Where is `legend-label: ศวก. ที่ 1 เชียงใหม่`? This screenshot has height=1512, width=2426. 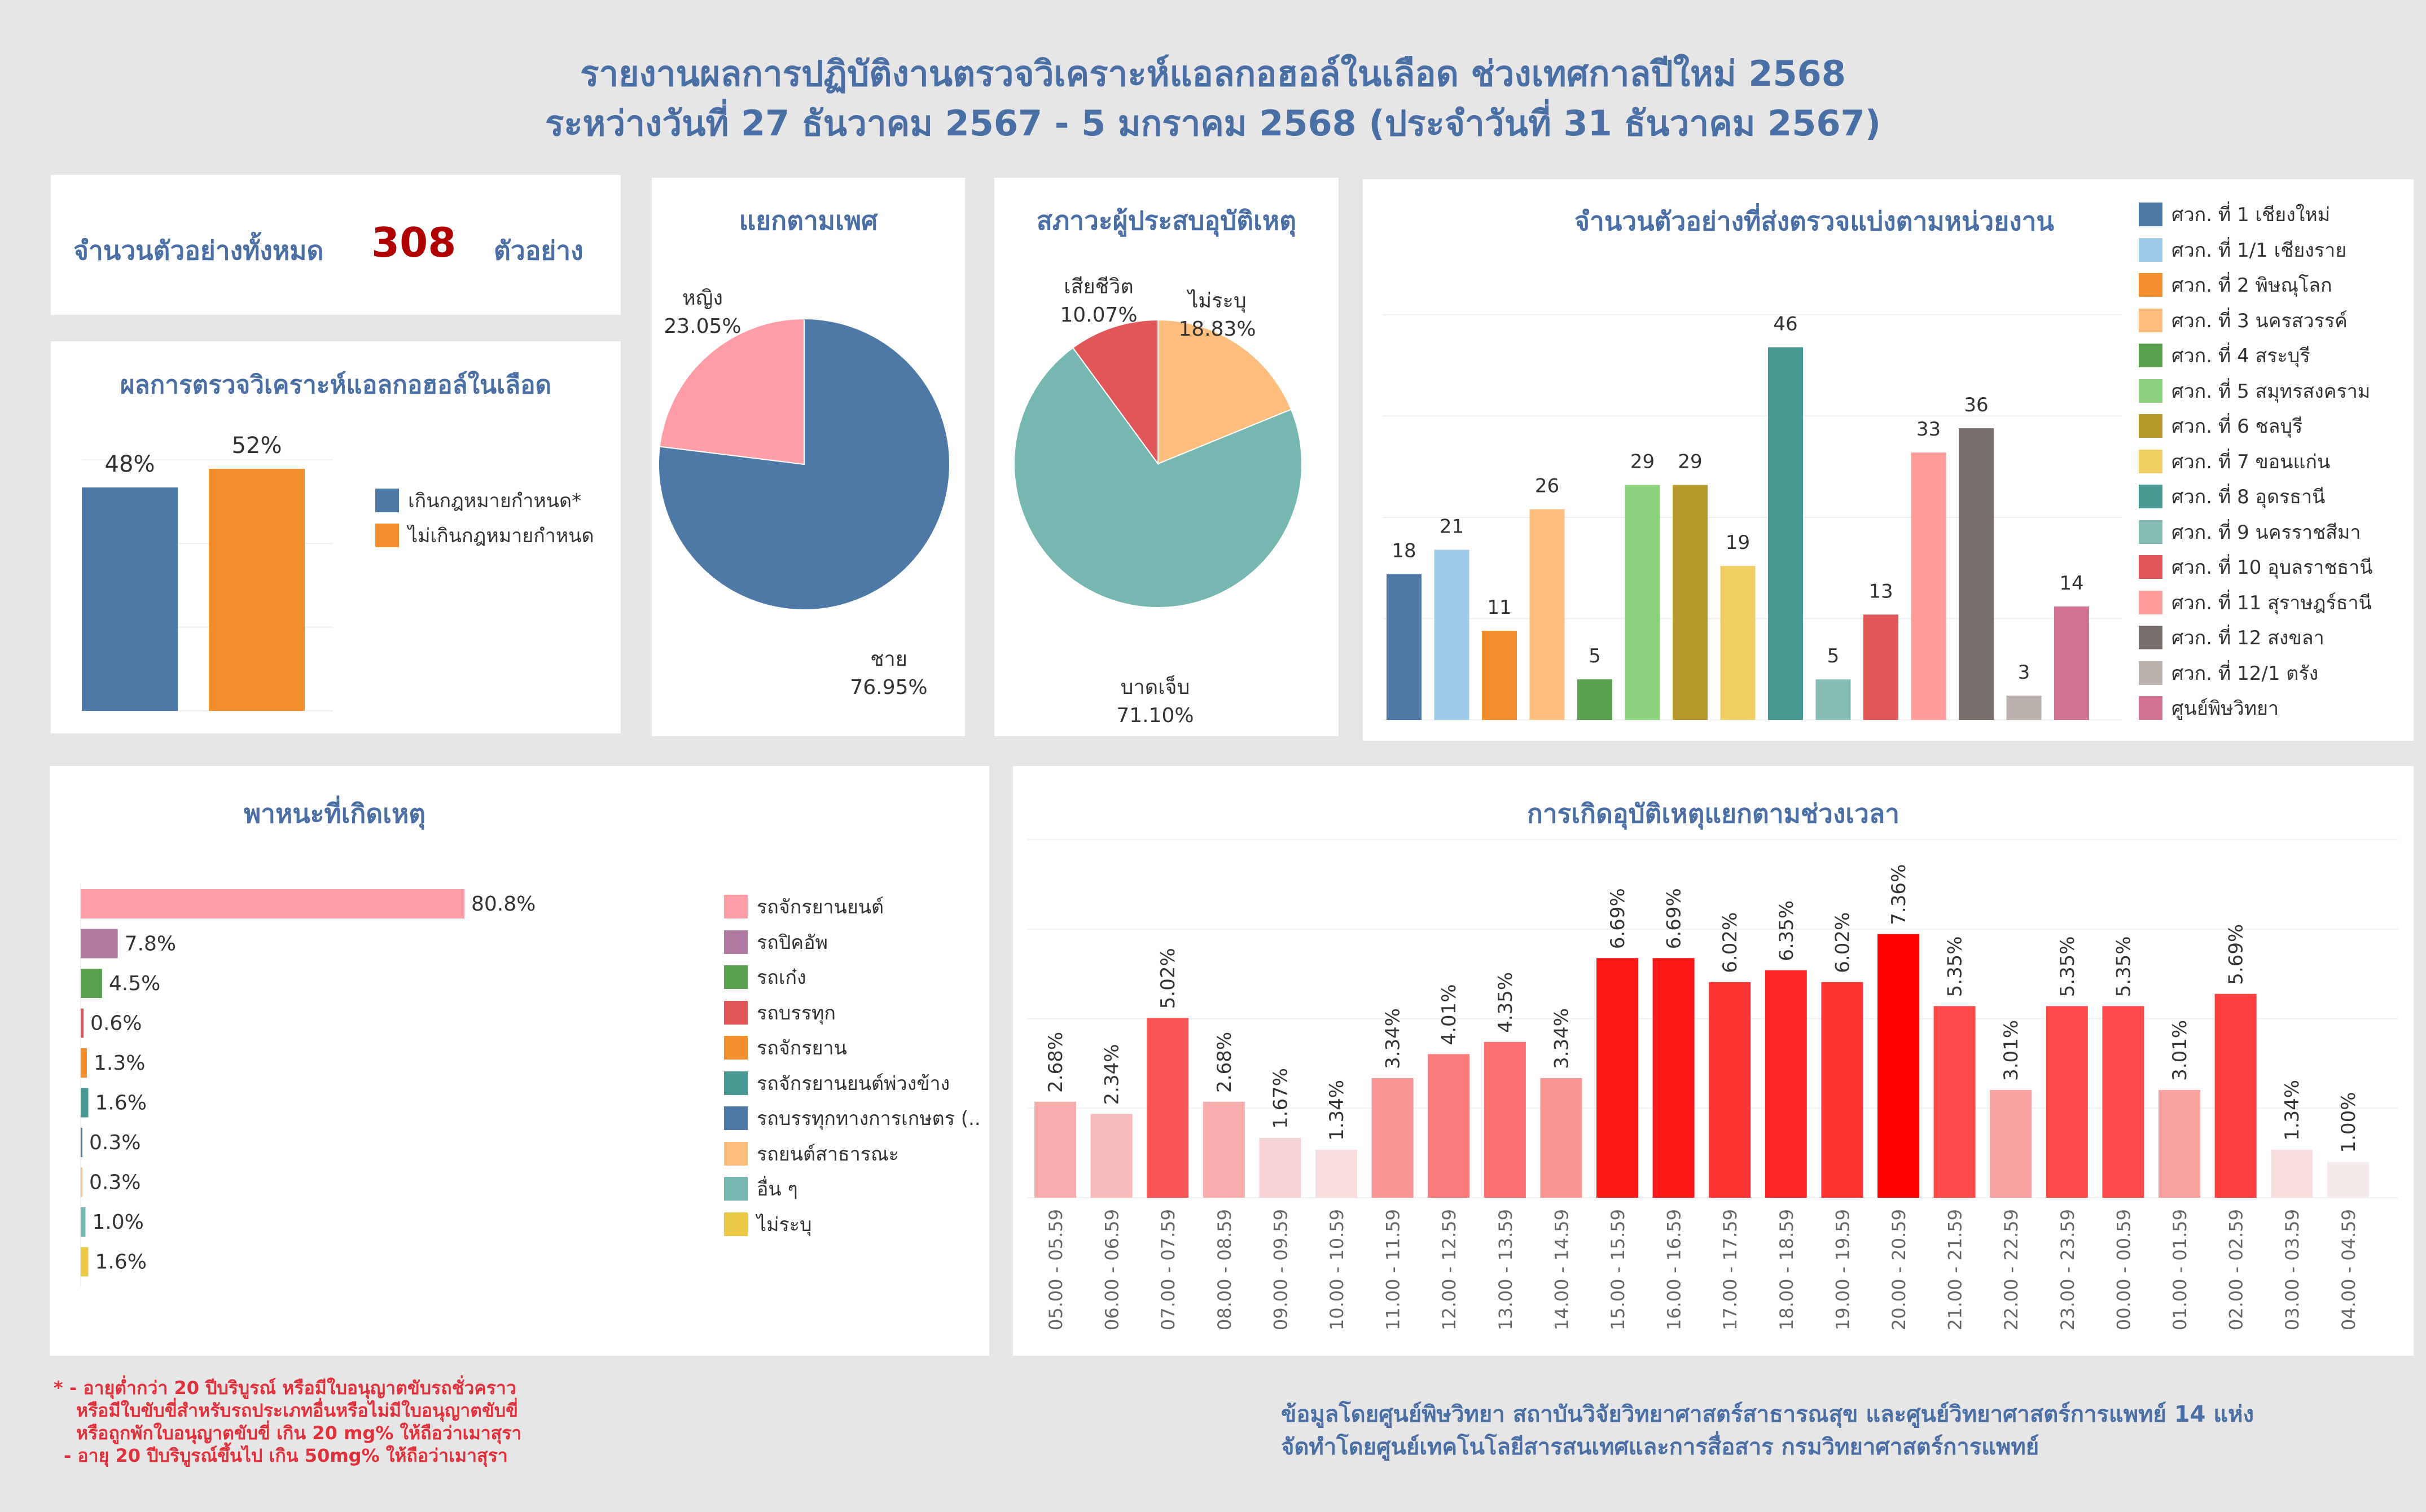
legend-label: ศวก. ที่ 1 เชียงใหม่ is located at coordinates (2251, 215).